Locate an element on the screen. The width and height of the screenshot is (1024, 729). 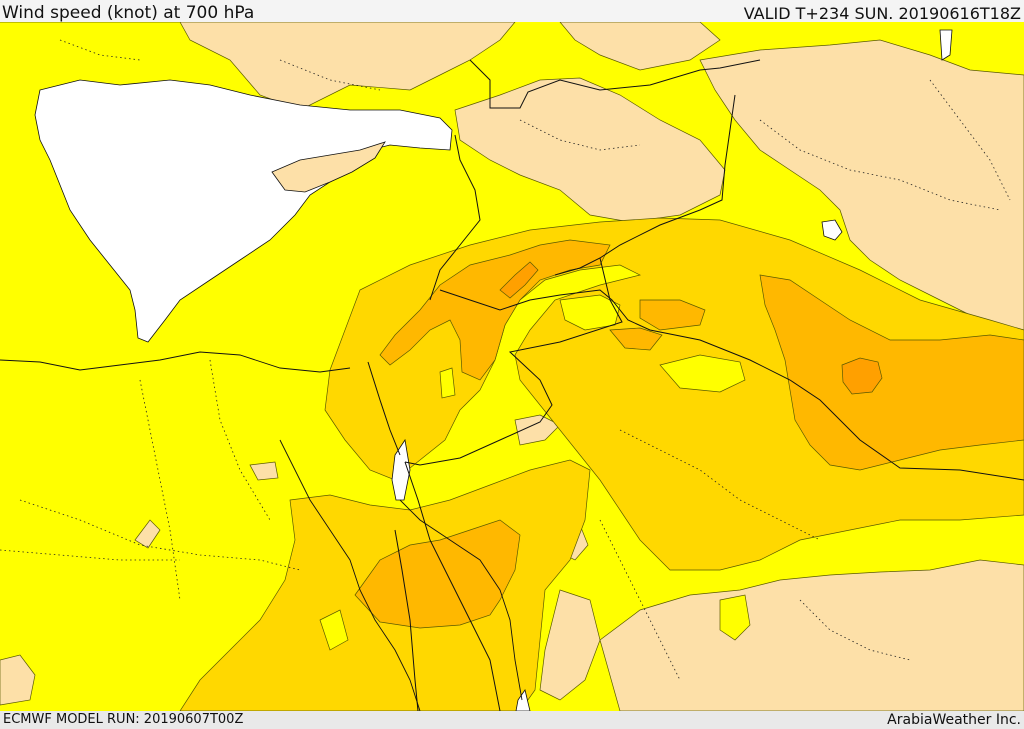
credit-label: ArabiaWeather Inc. is located at coordinates (954, 720).